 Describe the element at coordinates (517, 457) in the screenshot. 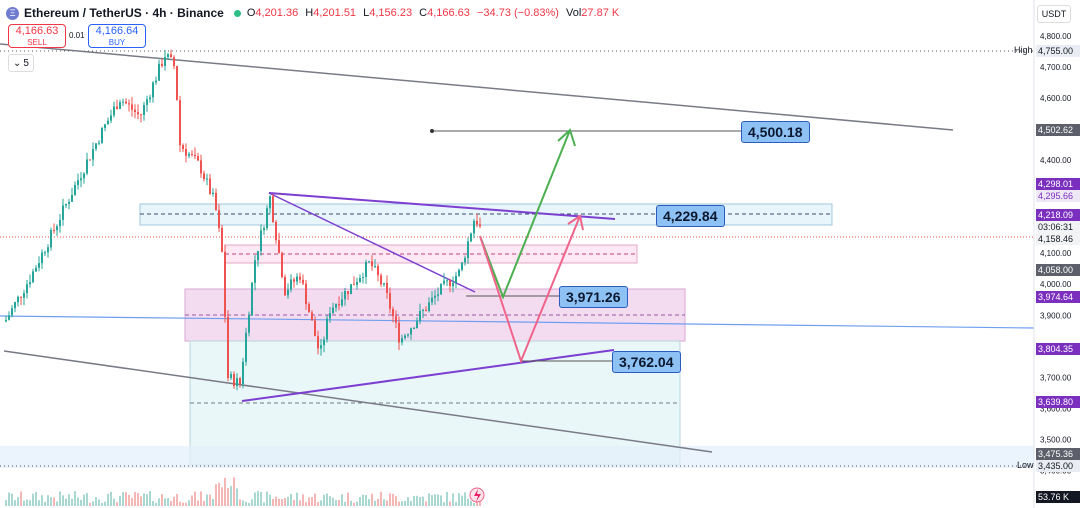

I see `bottom-zone` at that location.